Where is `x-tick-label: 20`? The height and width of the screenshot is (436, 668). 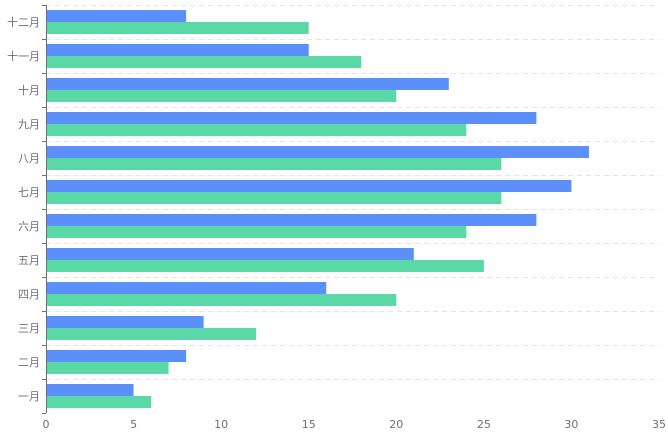
x-tick-label: 20 is located at coordinates (396, 424).